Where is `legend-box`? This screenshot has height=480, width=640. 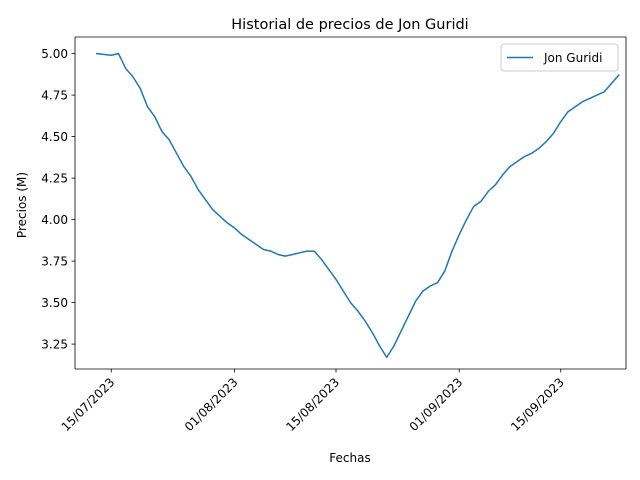 legend-box is located at coordinates (559, 57).